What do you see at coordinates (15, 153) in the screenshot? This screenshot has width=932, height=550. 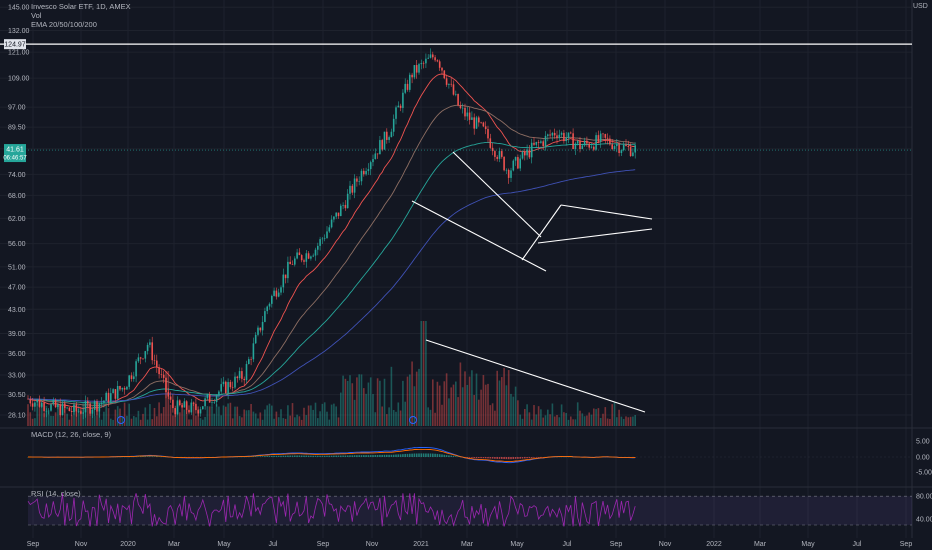 I see `current-price-tag-bg` at bounding box center [15, 153].